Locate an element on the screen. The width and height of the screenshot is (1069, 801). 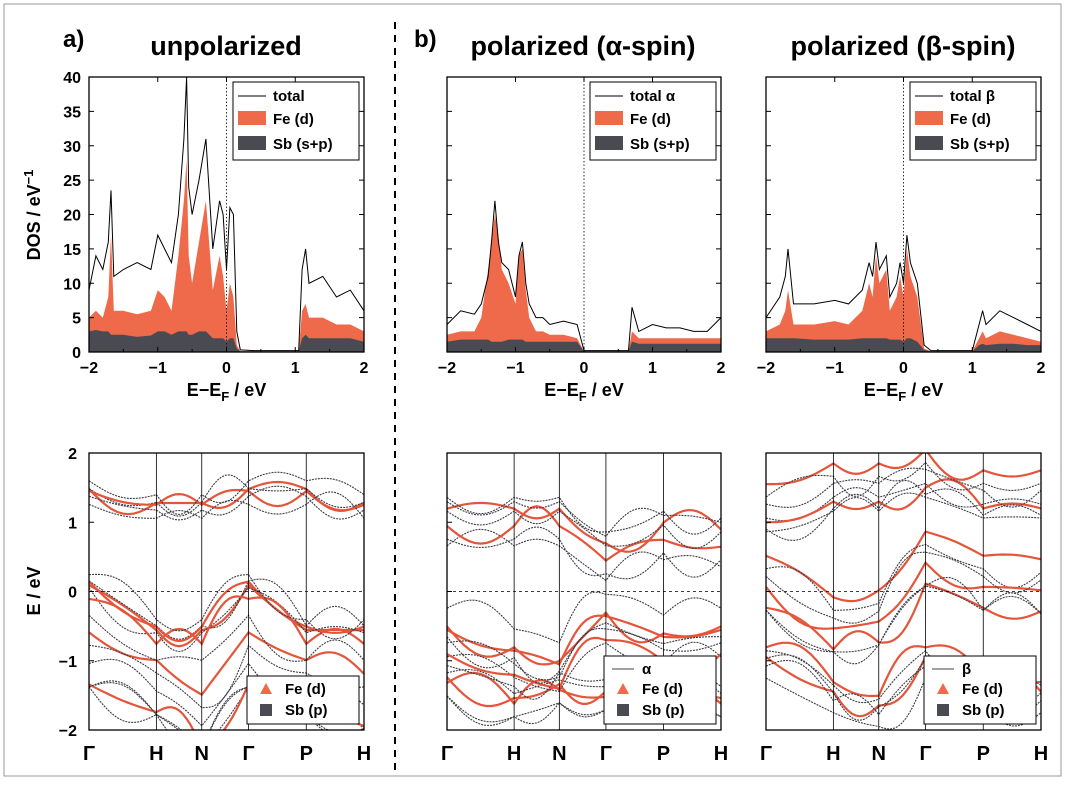
band-y-tick-label: −2 is located at coordinates (68, 731).